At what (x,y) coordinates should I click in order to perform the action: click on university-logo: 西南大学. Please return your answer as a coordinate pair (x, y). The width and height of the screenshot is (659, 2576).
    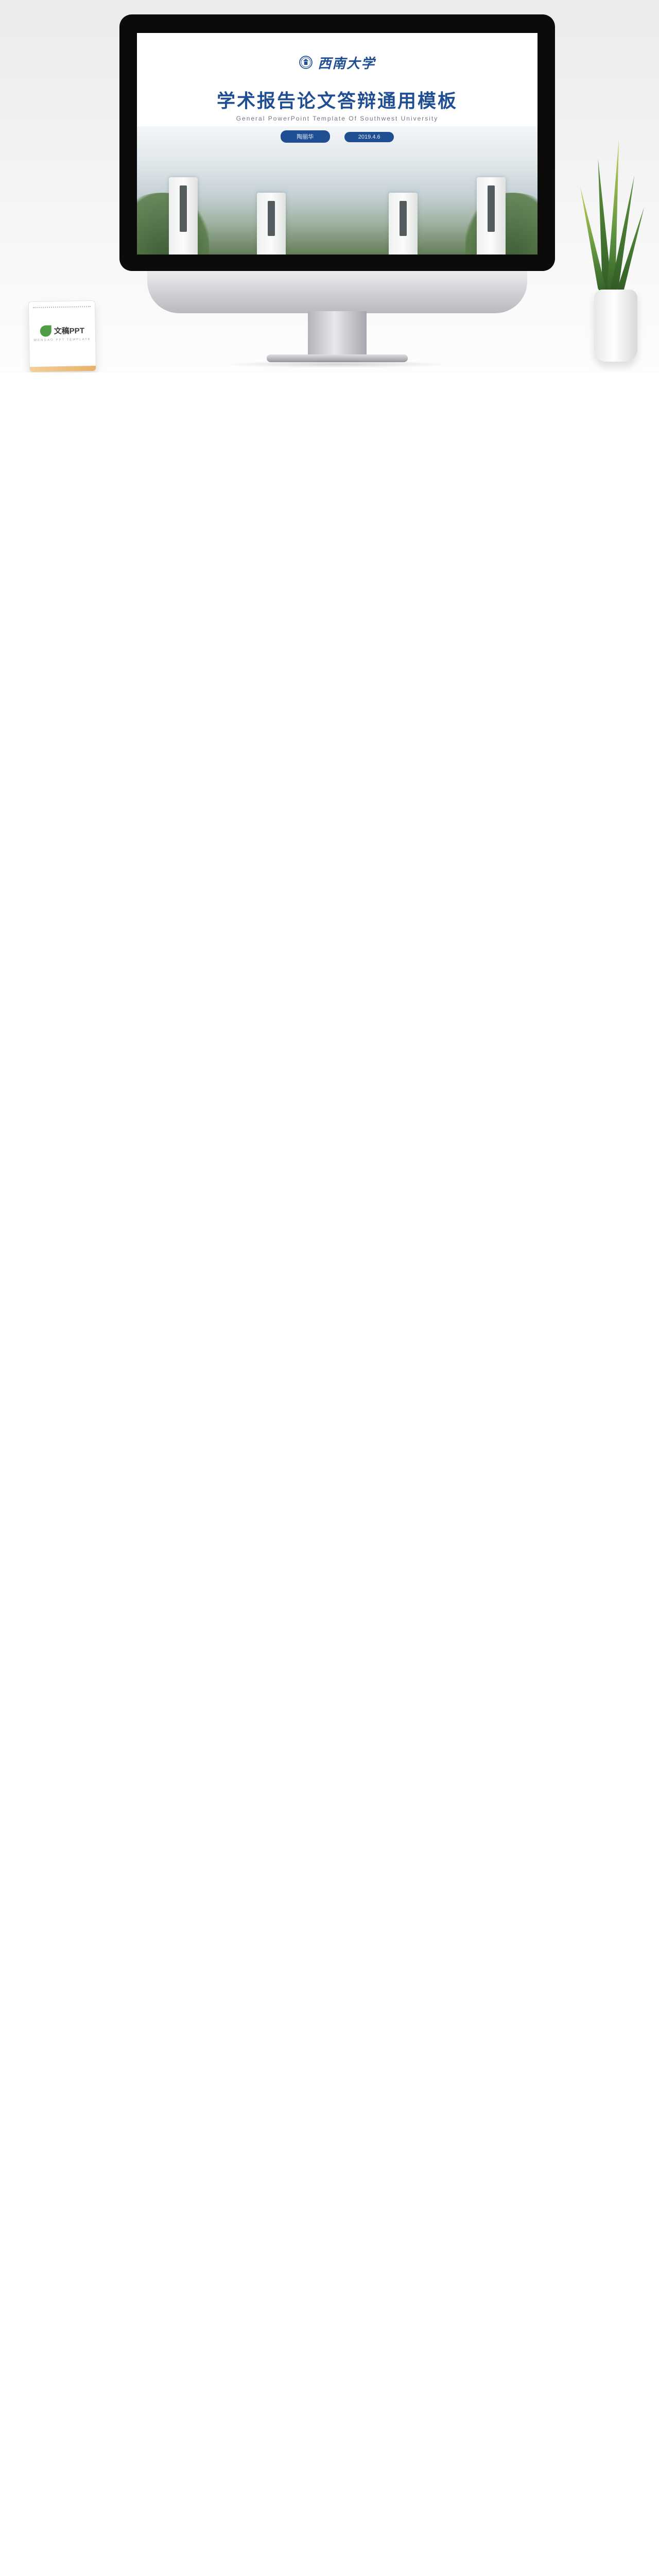
    Looking at the image, I should click on (337, 62).